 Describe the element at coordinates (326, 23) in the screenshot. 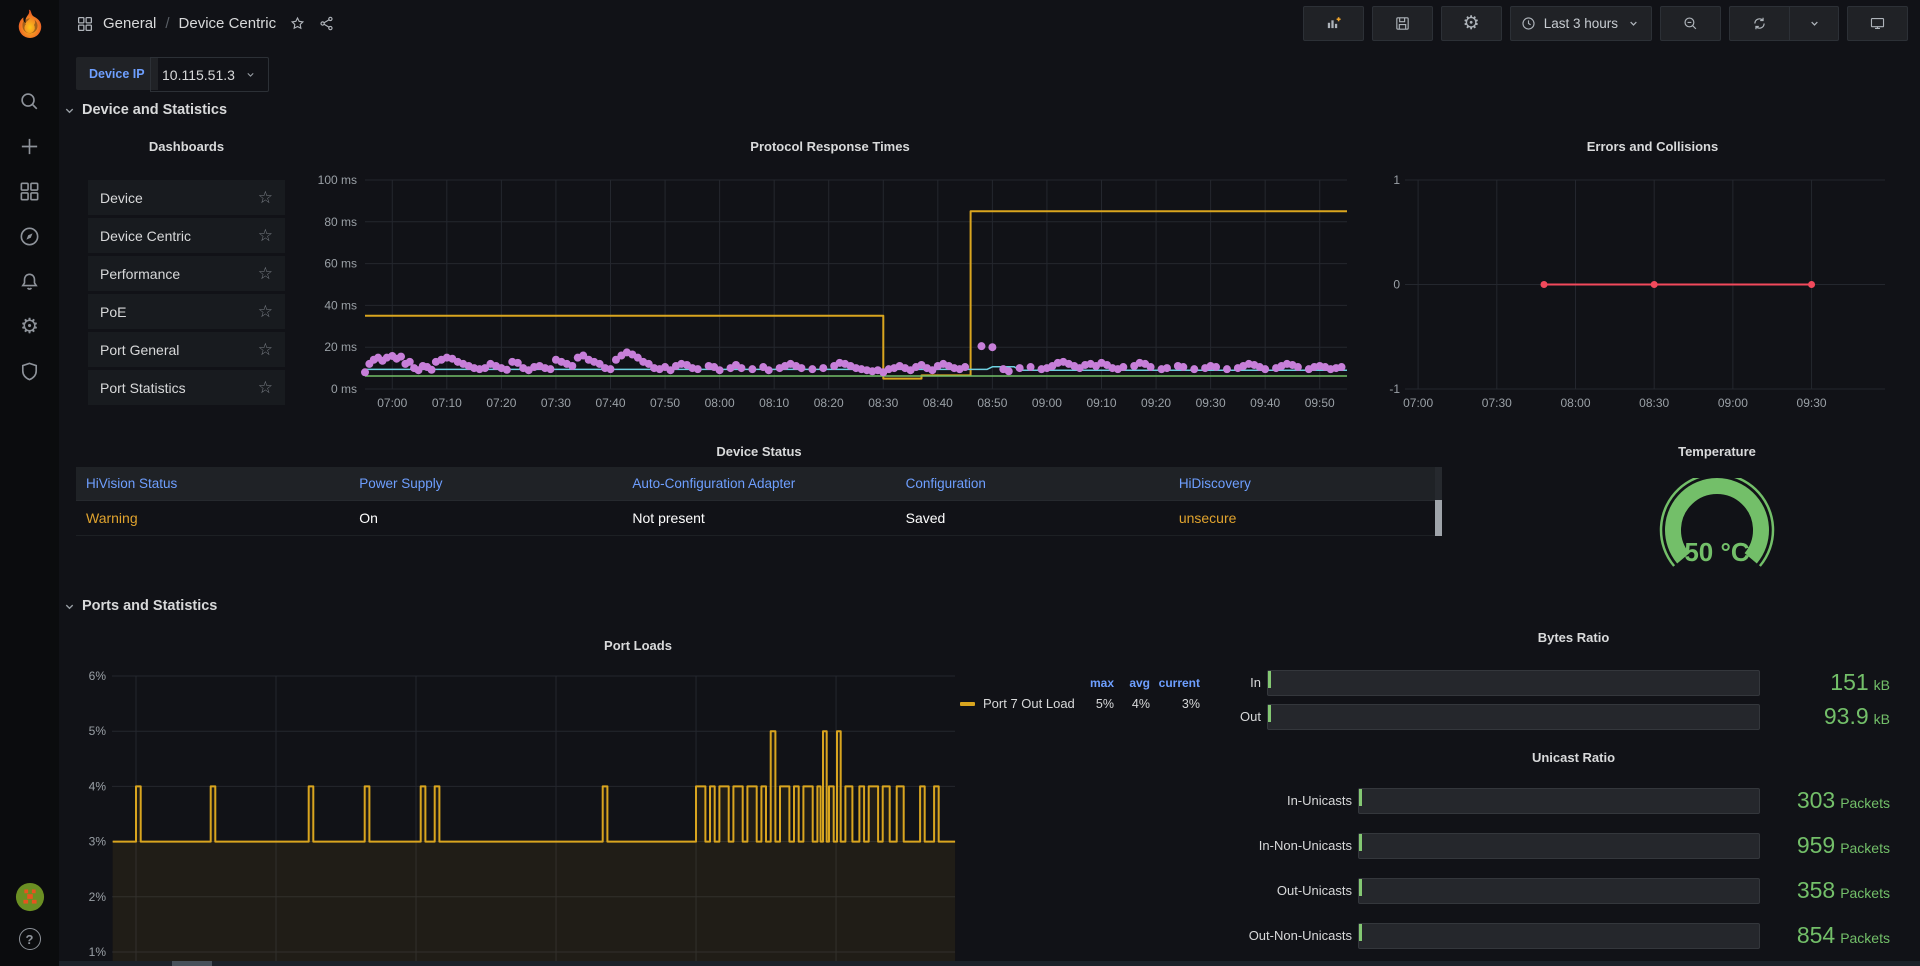

I see `share-icon` at that location.